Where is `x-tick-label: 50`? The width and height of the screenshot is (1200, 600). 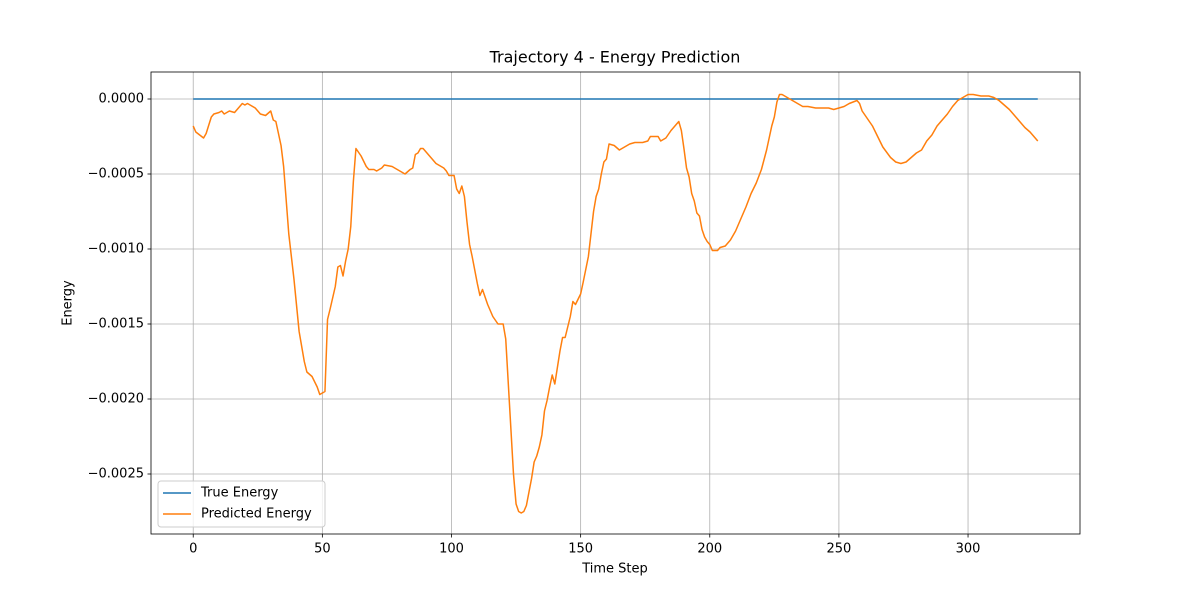
x-tick-label: 50 is located at coordinates (322, 549).